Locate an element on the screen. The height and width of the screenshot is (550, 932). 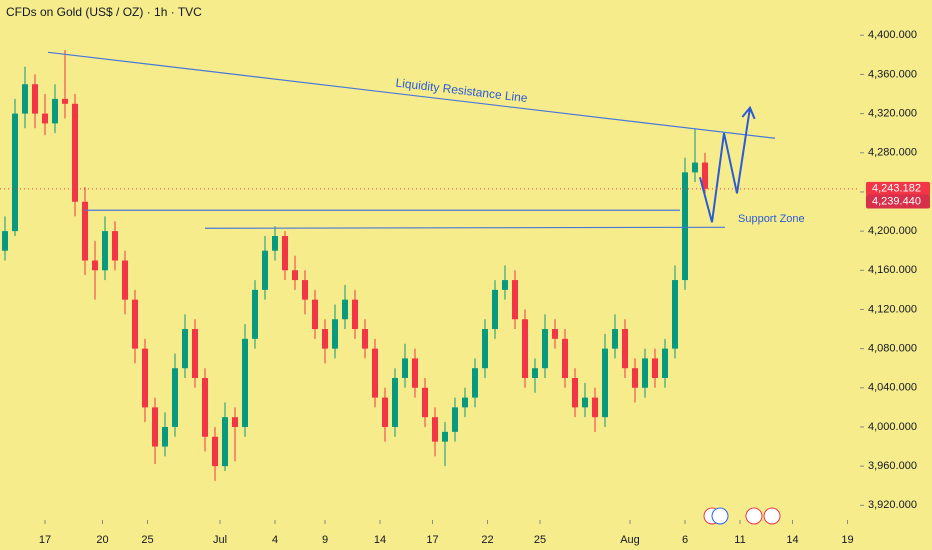
x-tick-label: 11 is located at coordinates (739, 540).